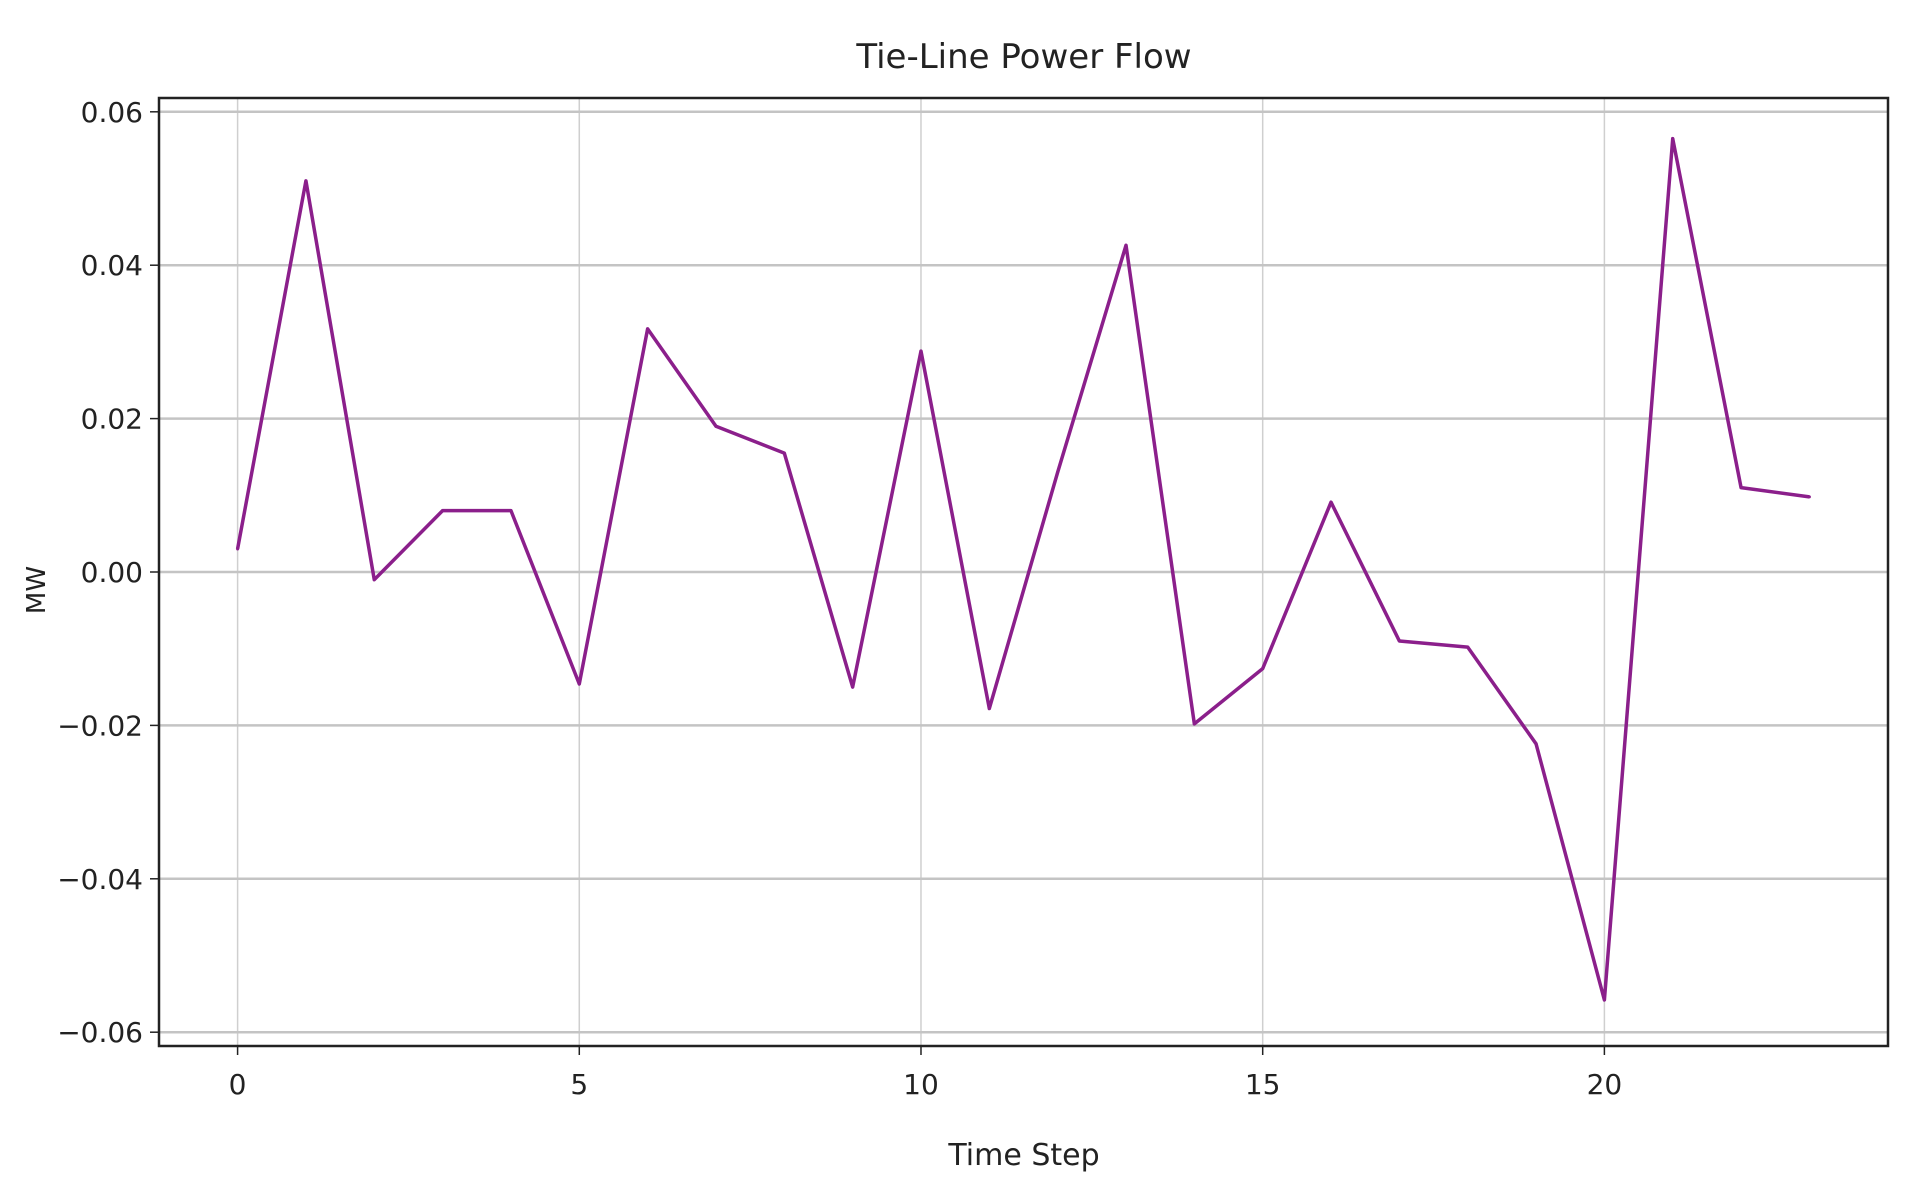  I want to click on y-tick-label: 0.04, so click(112, 265).